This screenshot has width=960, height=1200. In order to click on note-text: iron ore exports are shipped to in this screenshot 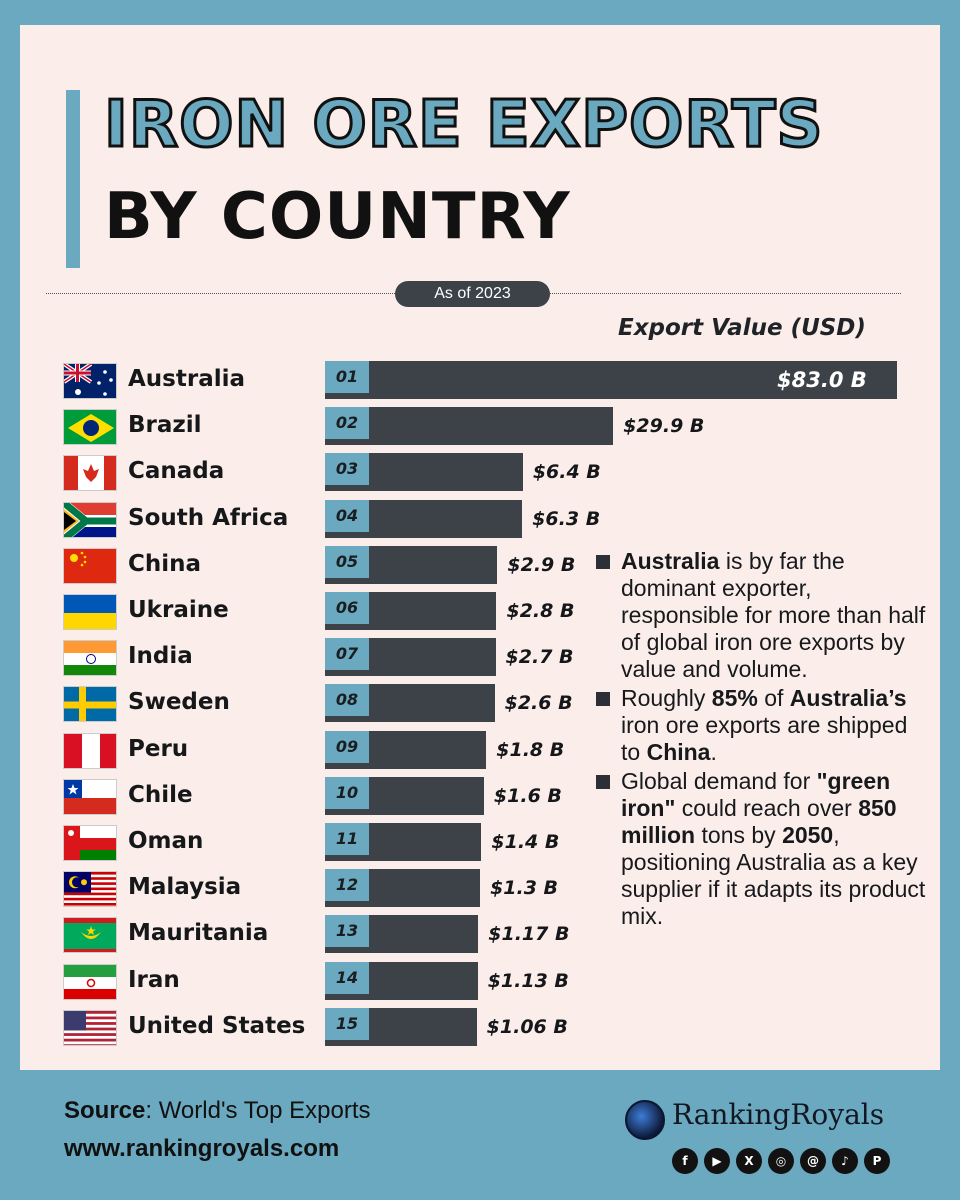, I will do `click(764, 738)`.